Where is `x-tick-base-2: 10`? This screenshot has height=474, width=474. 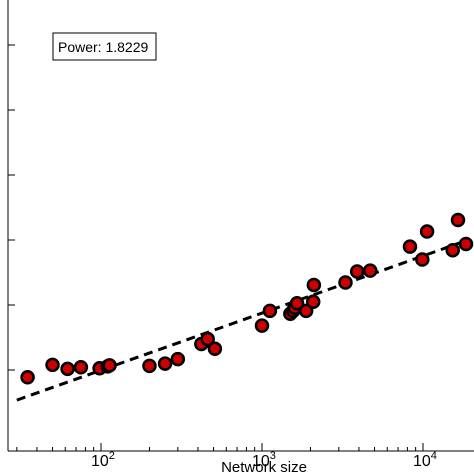 x-tick-base-2: 10 is located at coordinates (422, 461).